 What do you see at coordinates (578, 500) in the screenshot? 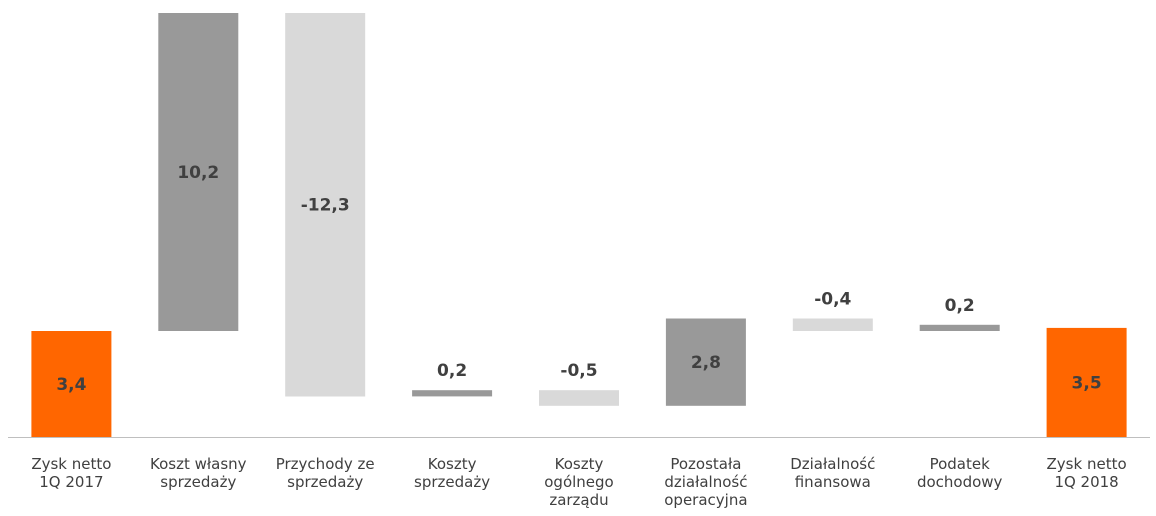
I see `category-label-line: zarządu` at bounding box center [578, 500].